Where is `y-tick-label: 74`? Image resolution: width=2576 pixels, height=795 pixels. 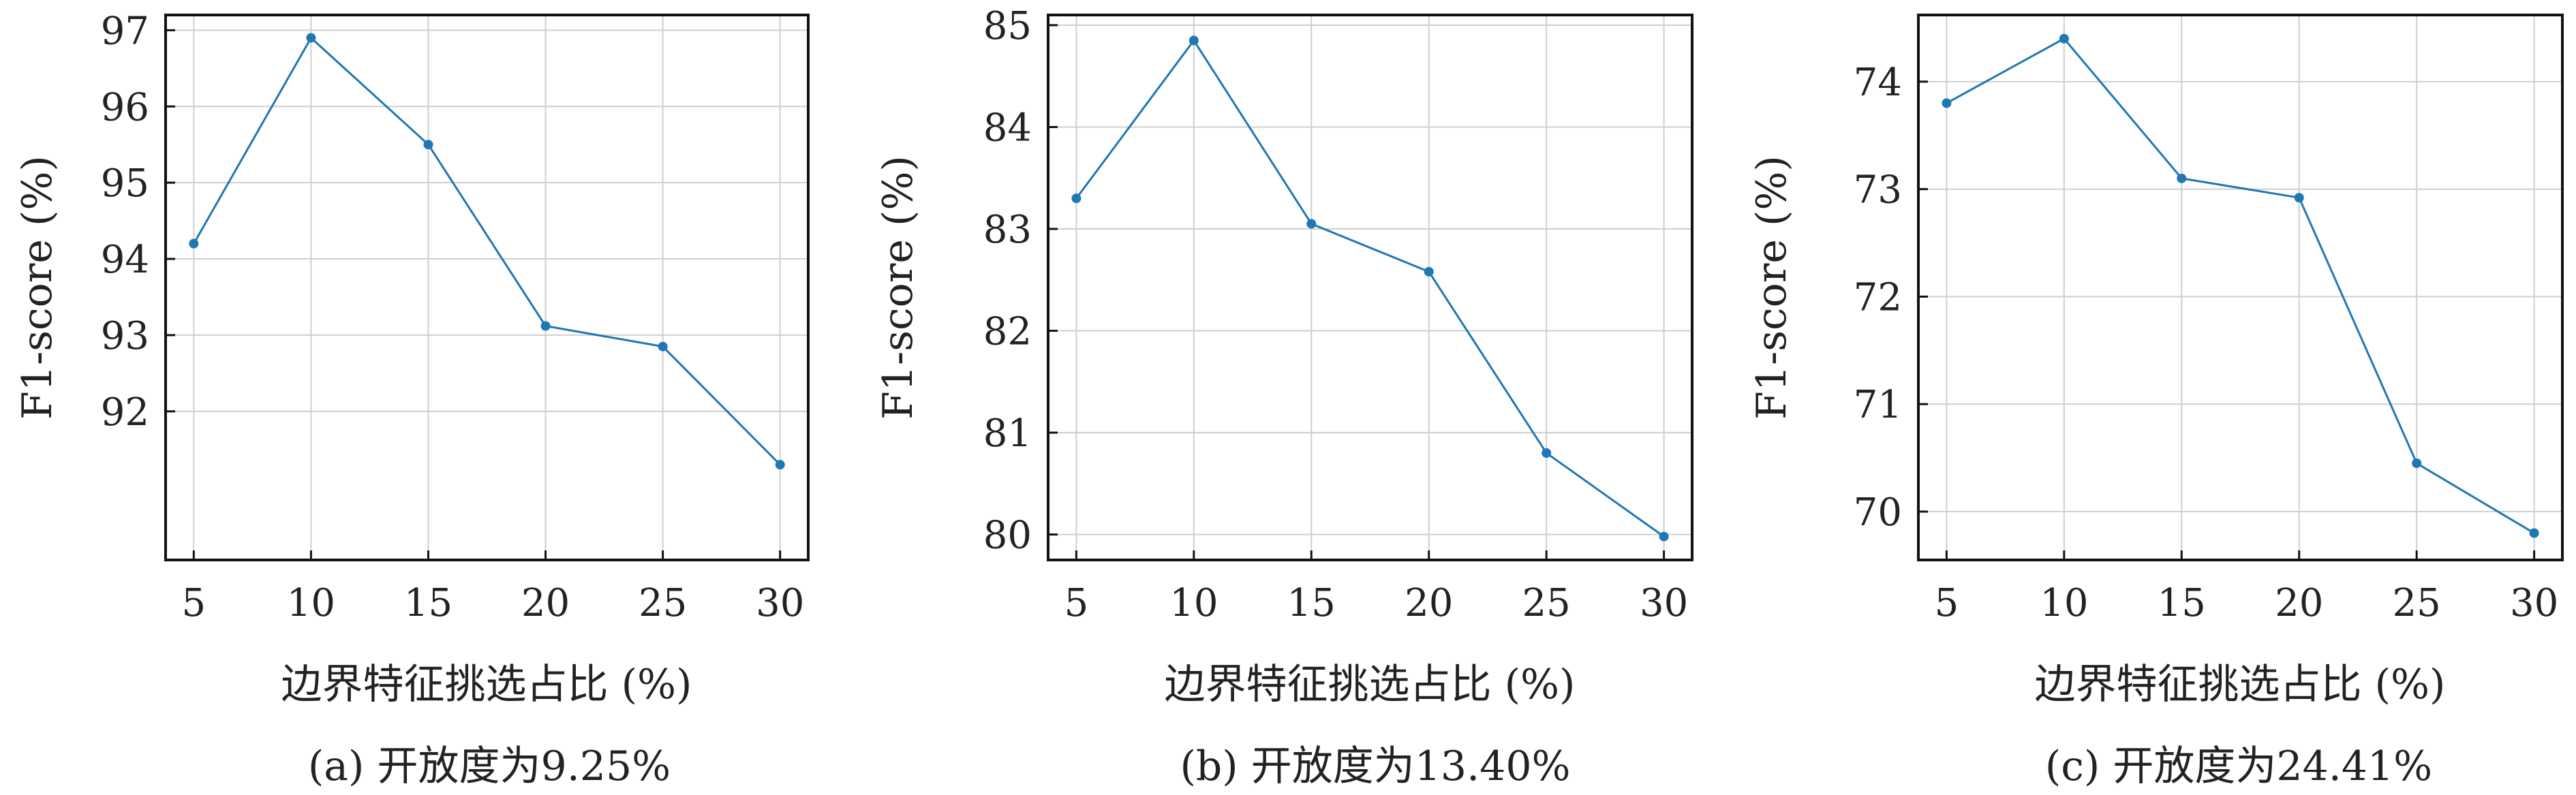
y-tick-label: 74 is located at coordinates (1878, 83).